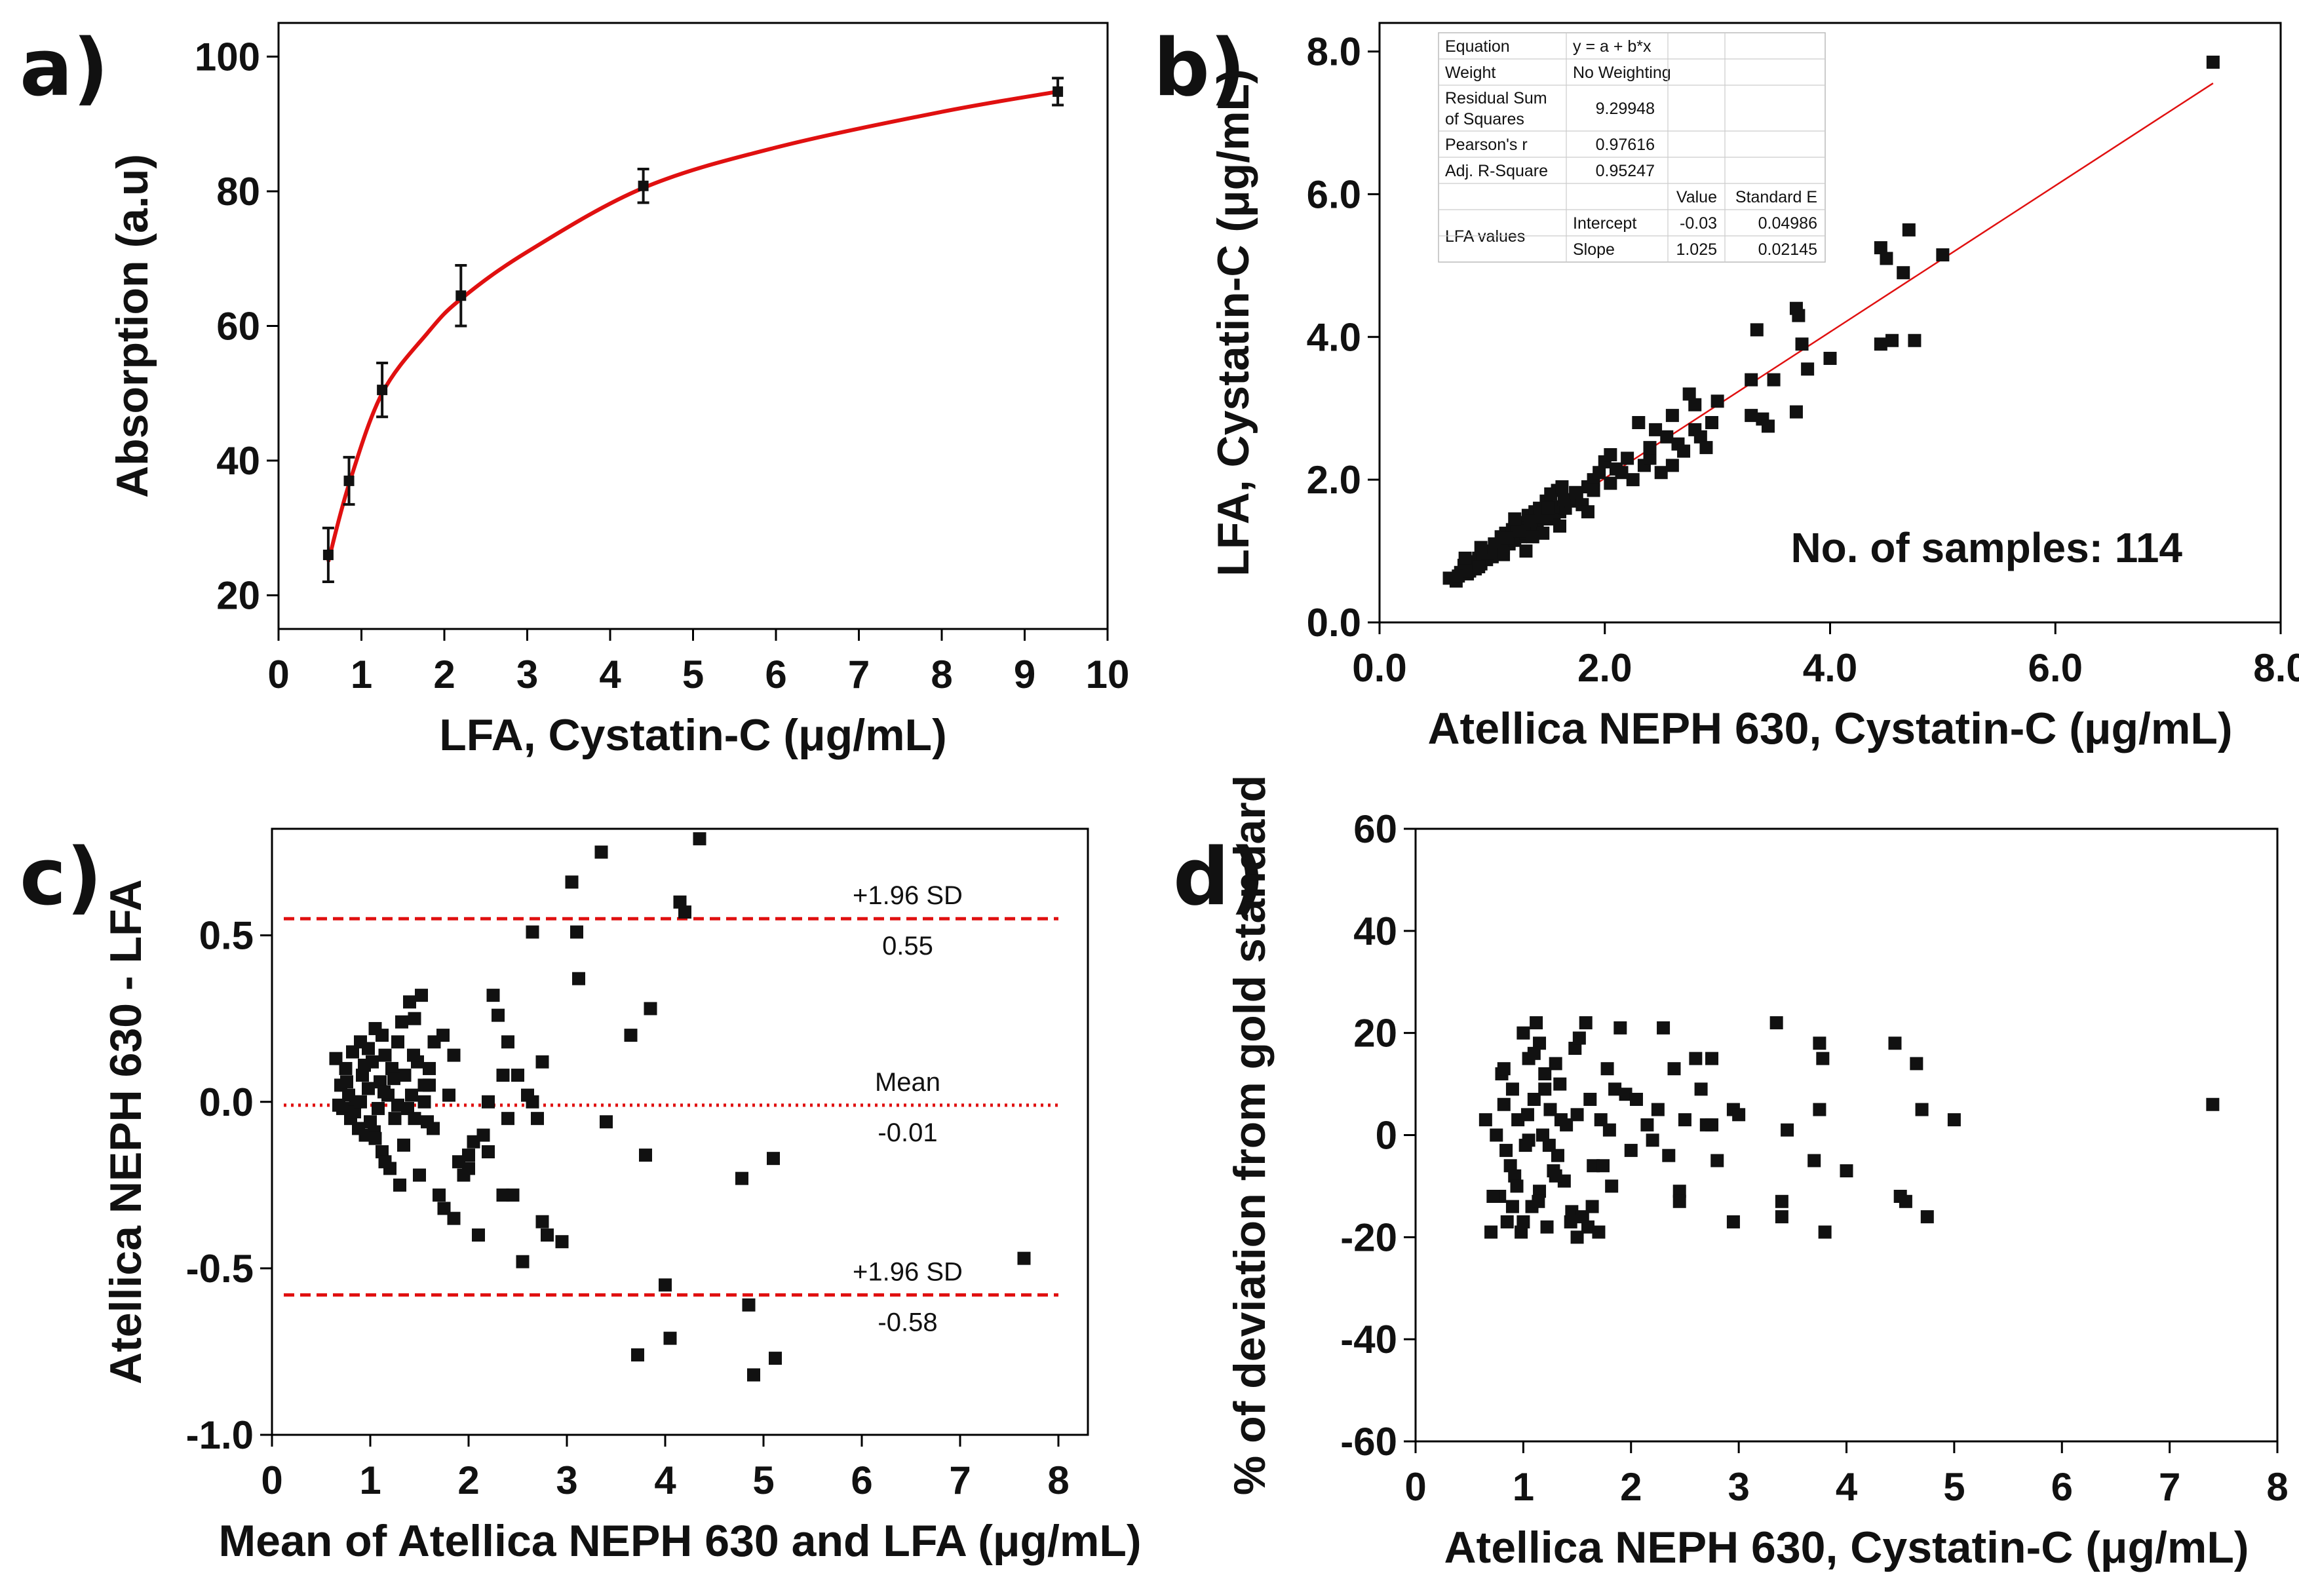  Describe the element at coordinates (941, 674) in the screenshot. I see `a-x-tick-label: 8` at that location.